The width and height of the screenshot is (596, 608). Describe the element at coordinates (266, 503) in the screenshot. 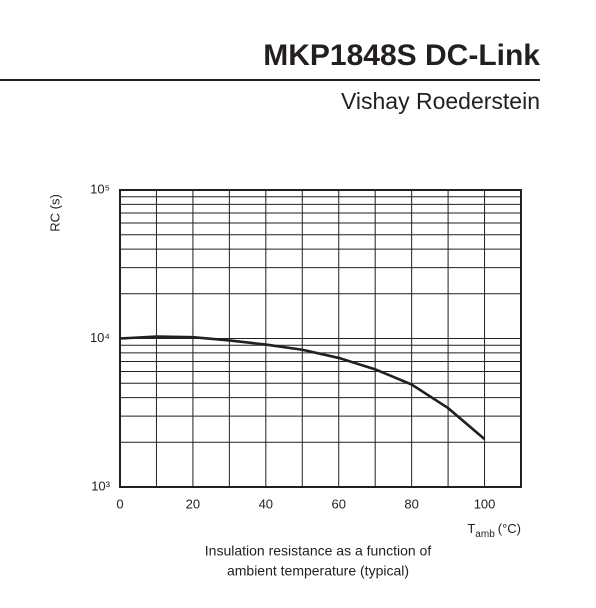

I see `x-tick-label: 40` at that location.